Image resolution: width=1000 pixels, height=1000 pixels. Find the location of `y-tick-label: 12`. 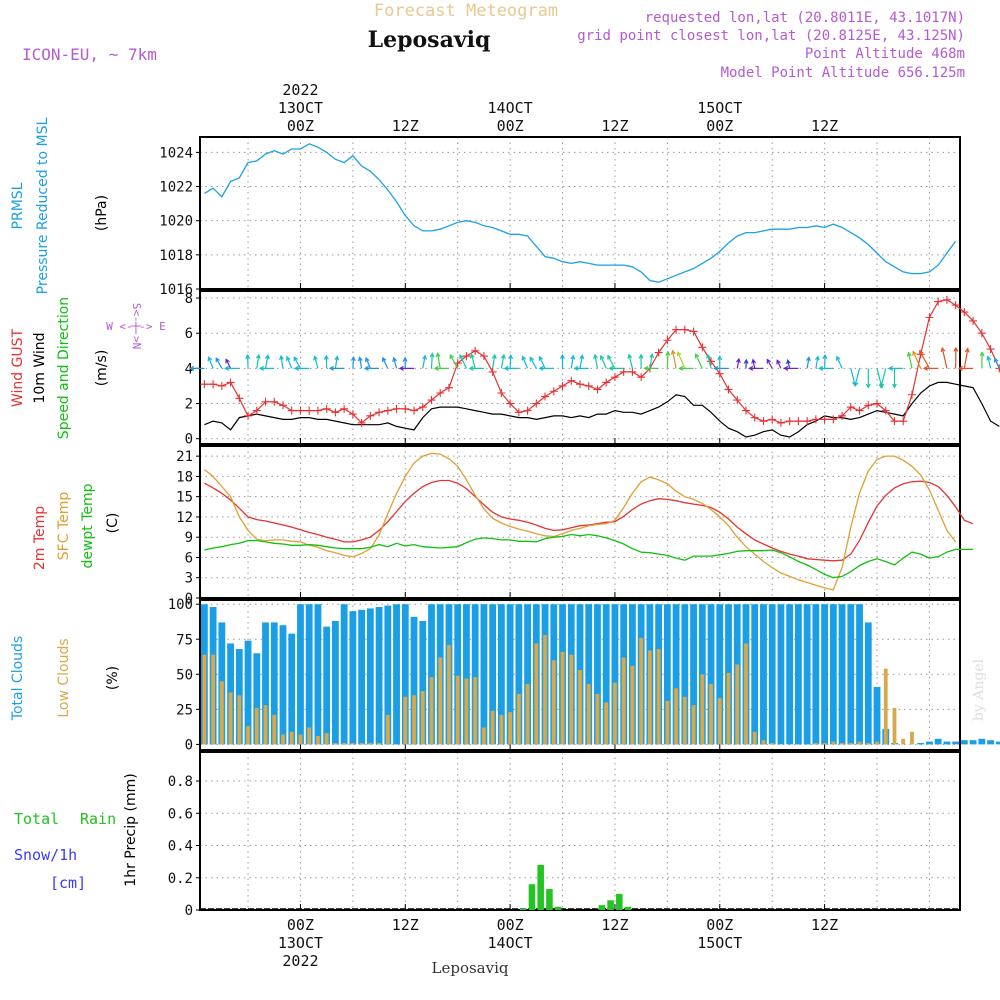

y-tick-label: 12 is located at coordinates (184, 518).